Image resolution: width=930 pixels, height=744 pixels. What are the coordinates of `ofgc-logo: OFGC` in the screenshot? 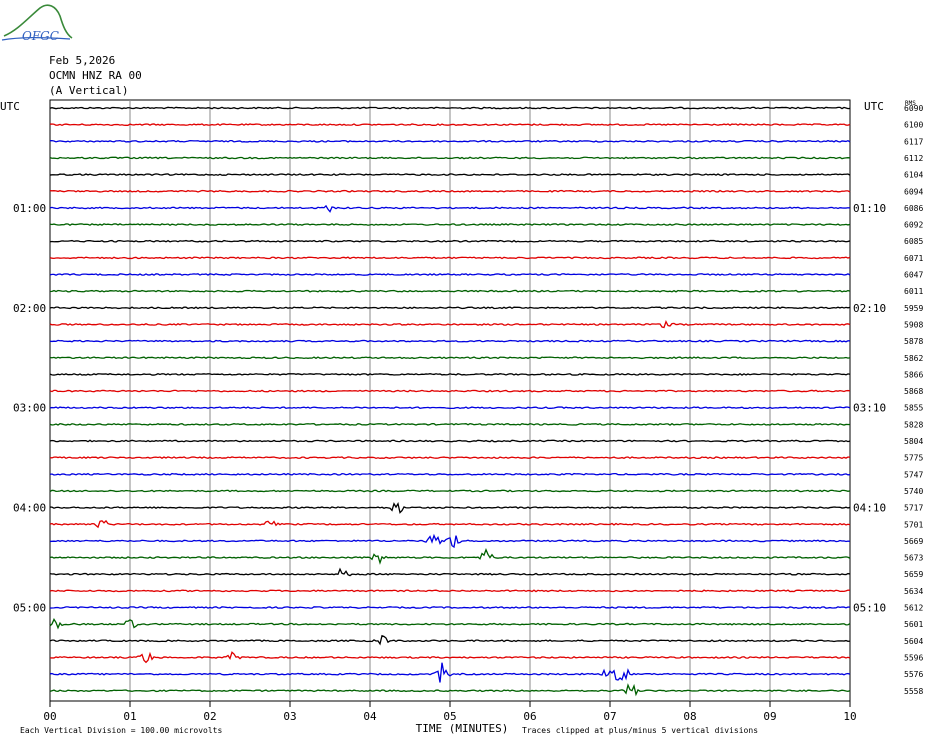 It's located at (37, 23).